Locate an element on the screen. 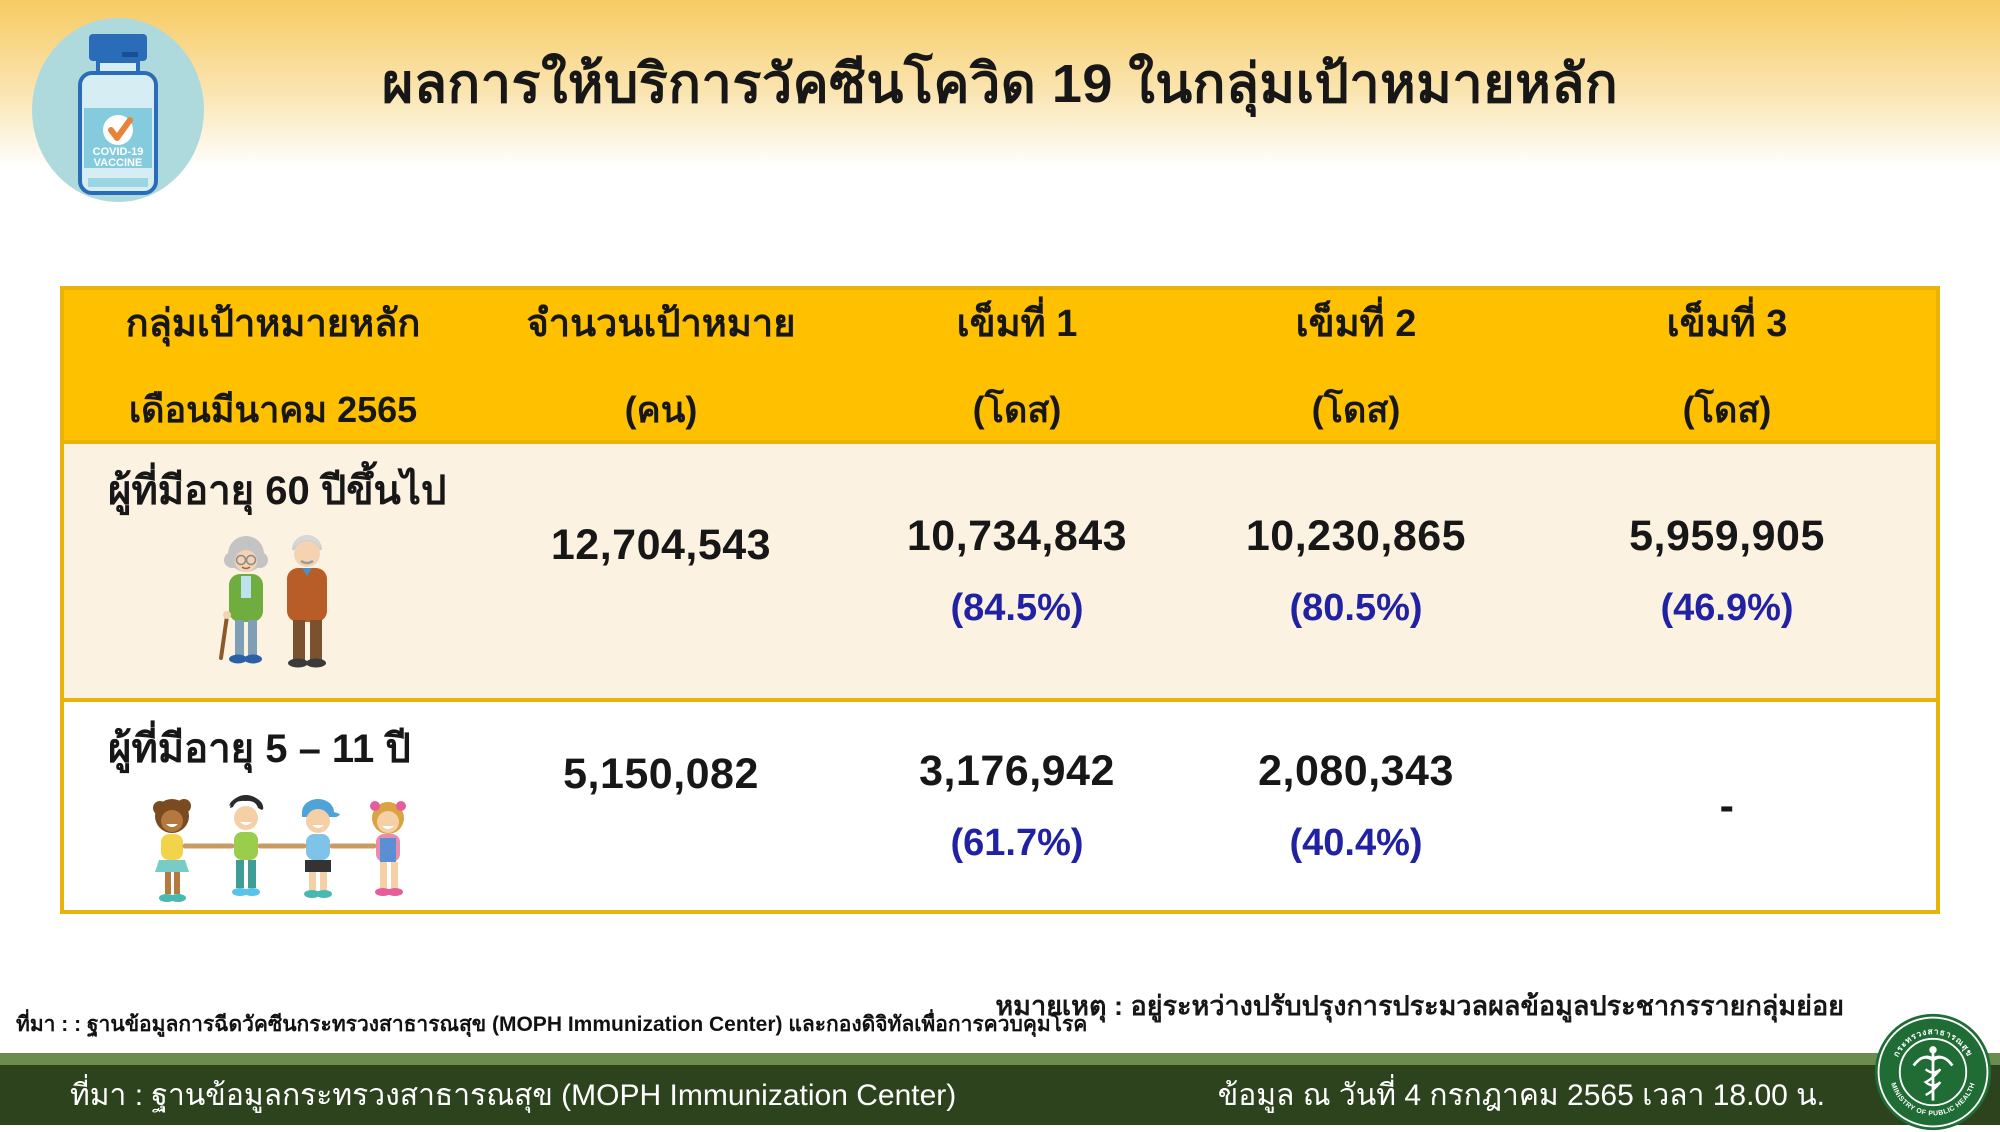 This screenshot has width=2000, height=1132. covid-vaccine-logo-icon: COVID-19 VACCINE is located at coordinates (118, 110).